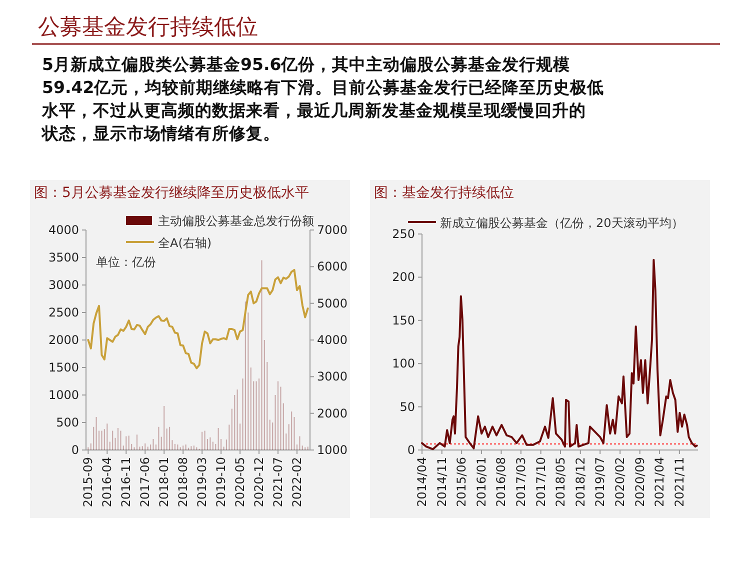  Describe the element at coordinates (561, 482) in the screenshot. I see `x-tick-label: 2018/05` at that location.